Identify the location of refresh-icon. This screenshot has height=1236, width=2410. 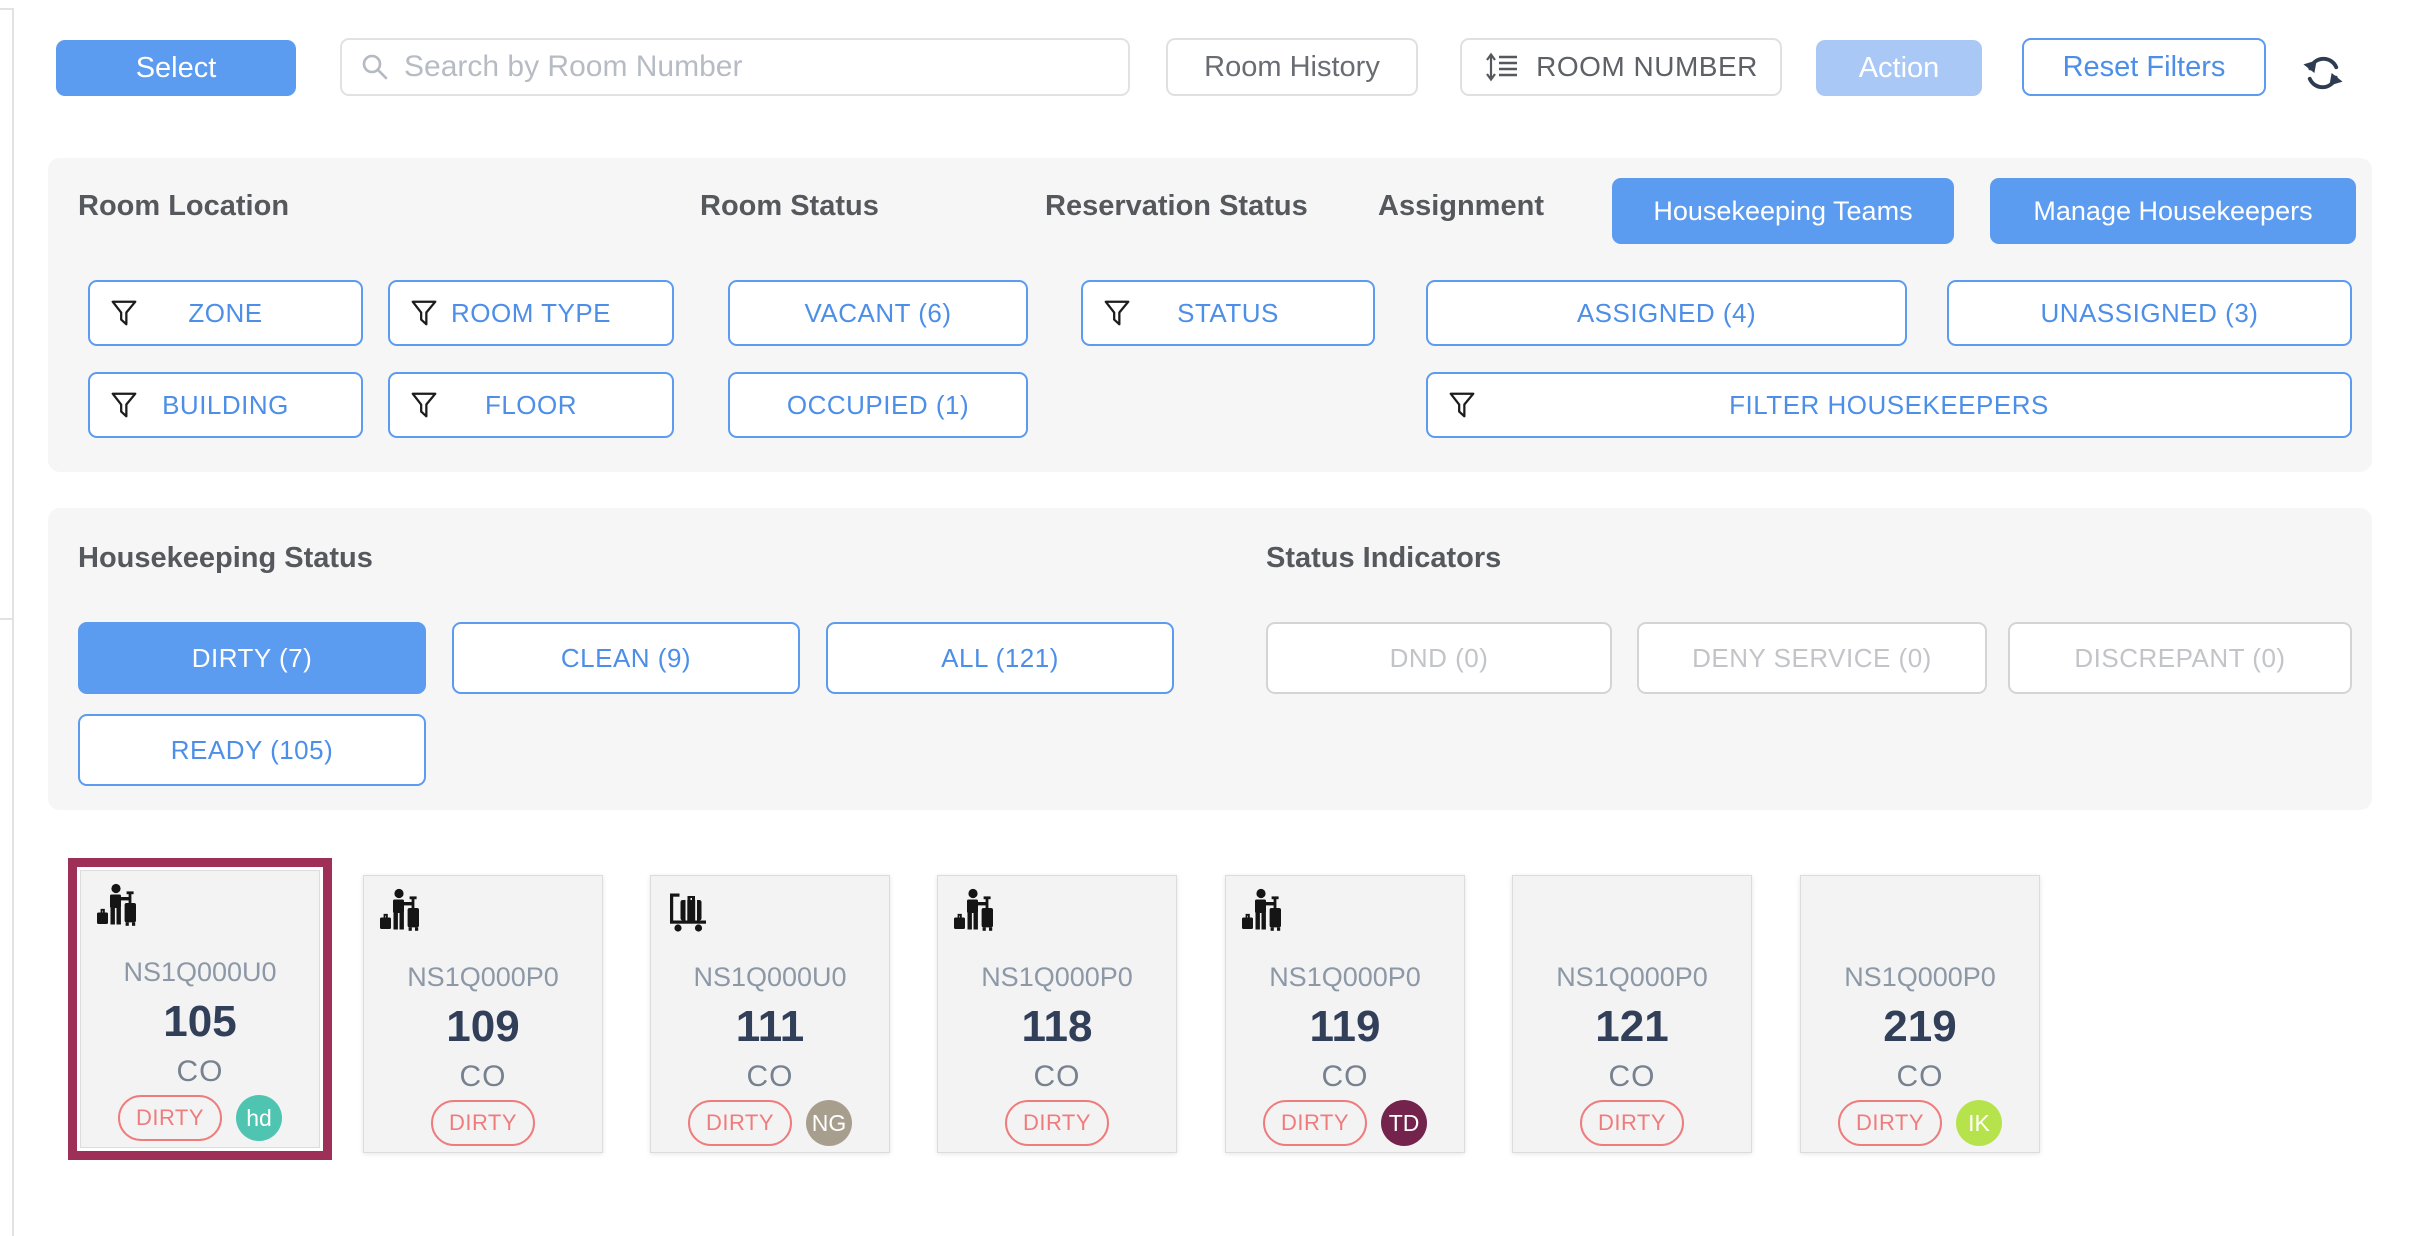
(2323, 73).